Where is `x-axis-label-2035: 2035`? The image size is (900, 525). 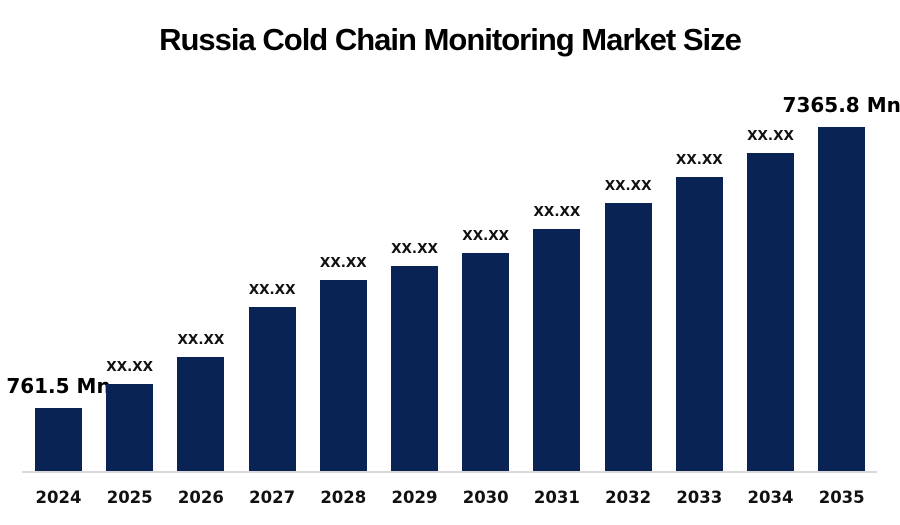
x-axis-label-2035: 2035 is located at coordinates (841, 497).